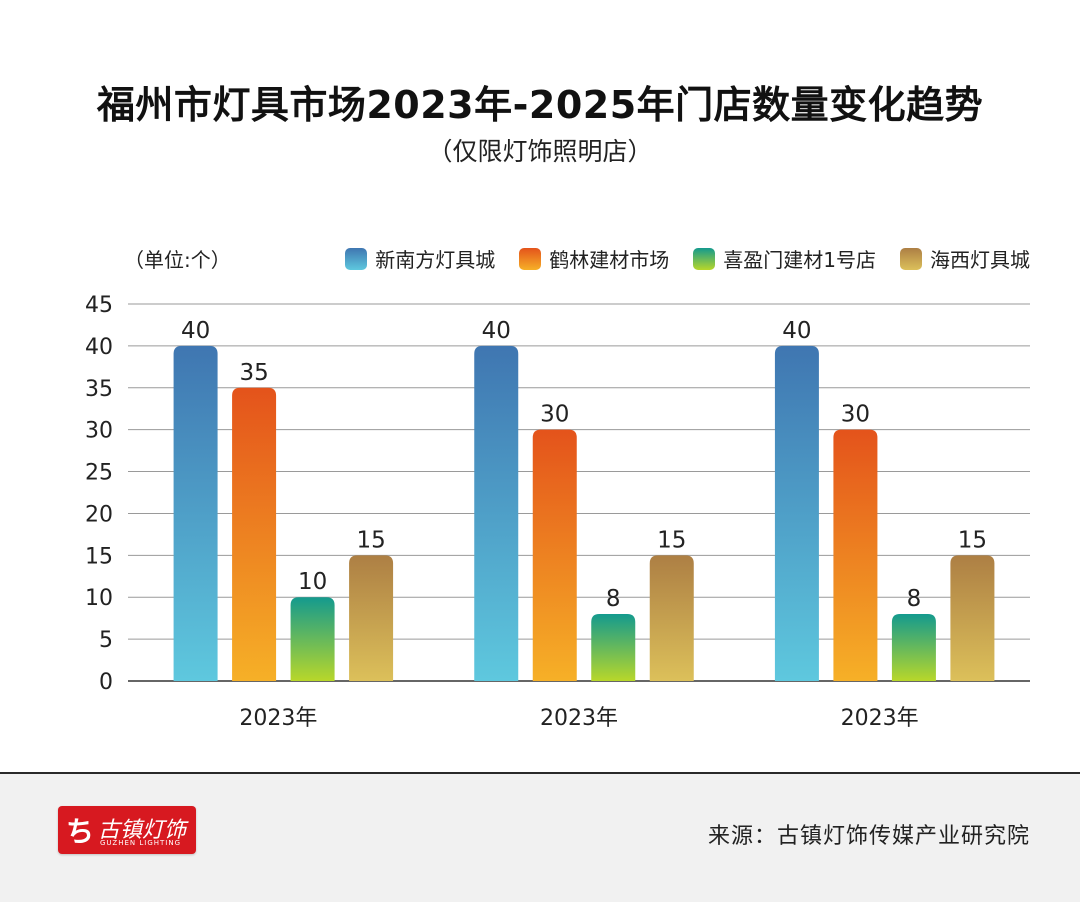 The image size is (1080, 902). What do you see at coordinates (868, 836) in the screenshot?
I see `source-credit: 来源：古镇灯饰传媒产业研究院` at bounding box center [868, 836].